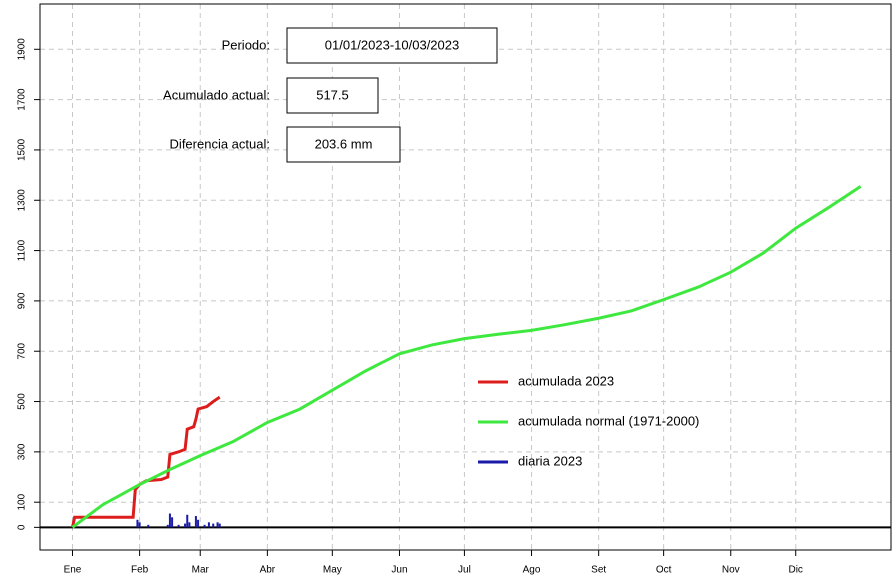 The image size is (892, 580). What do you see at coordinates (220, 143) in the screenshot?
I see `info-label: Diferencia actual:` at bounding box center [220, 143].